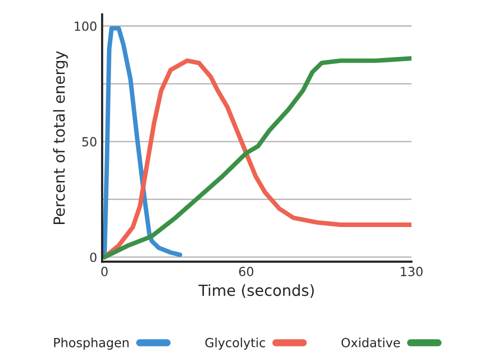  What do you see at coordinates (104, 271) in the screenshot?
I see `x-tick-label: 0` at bounding box center [104, 271].